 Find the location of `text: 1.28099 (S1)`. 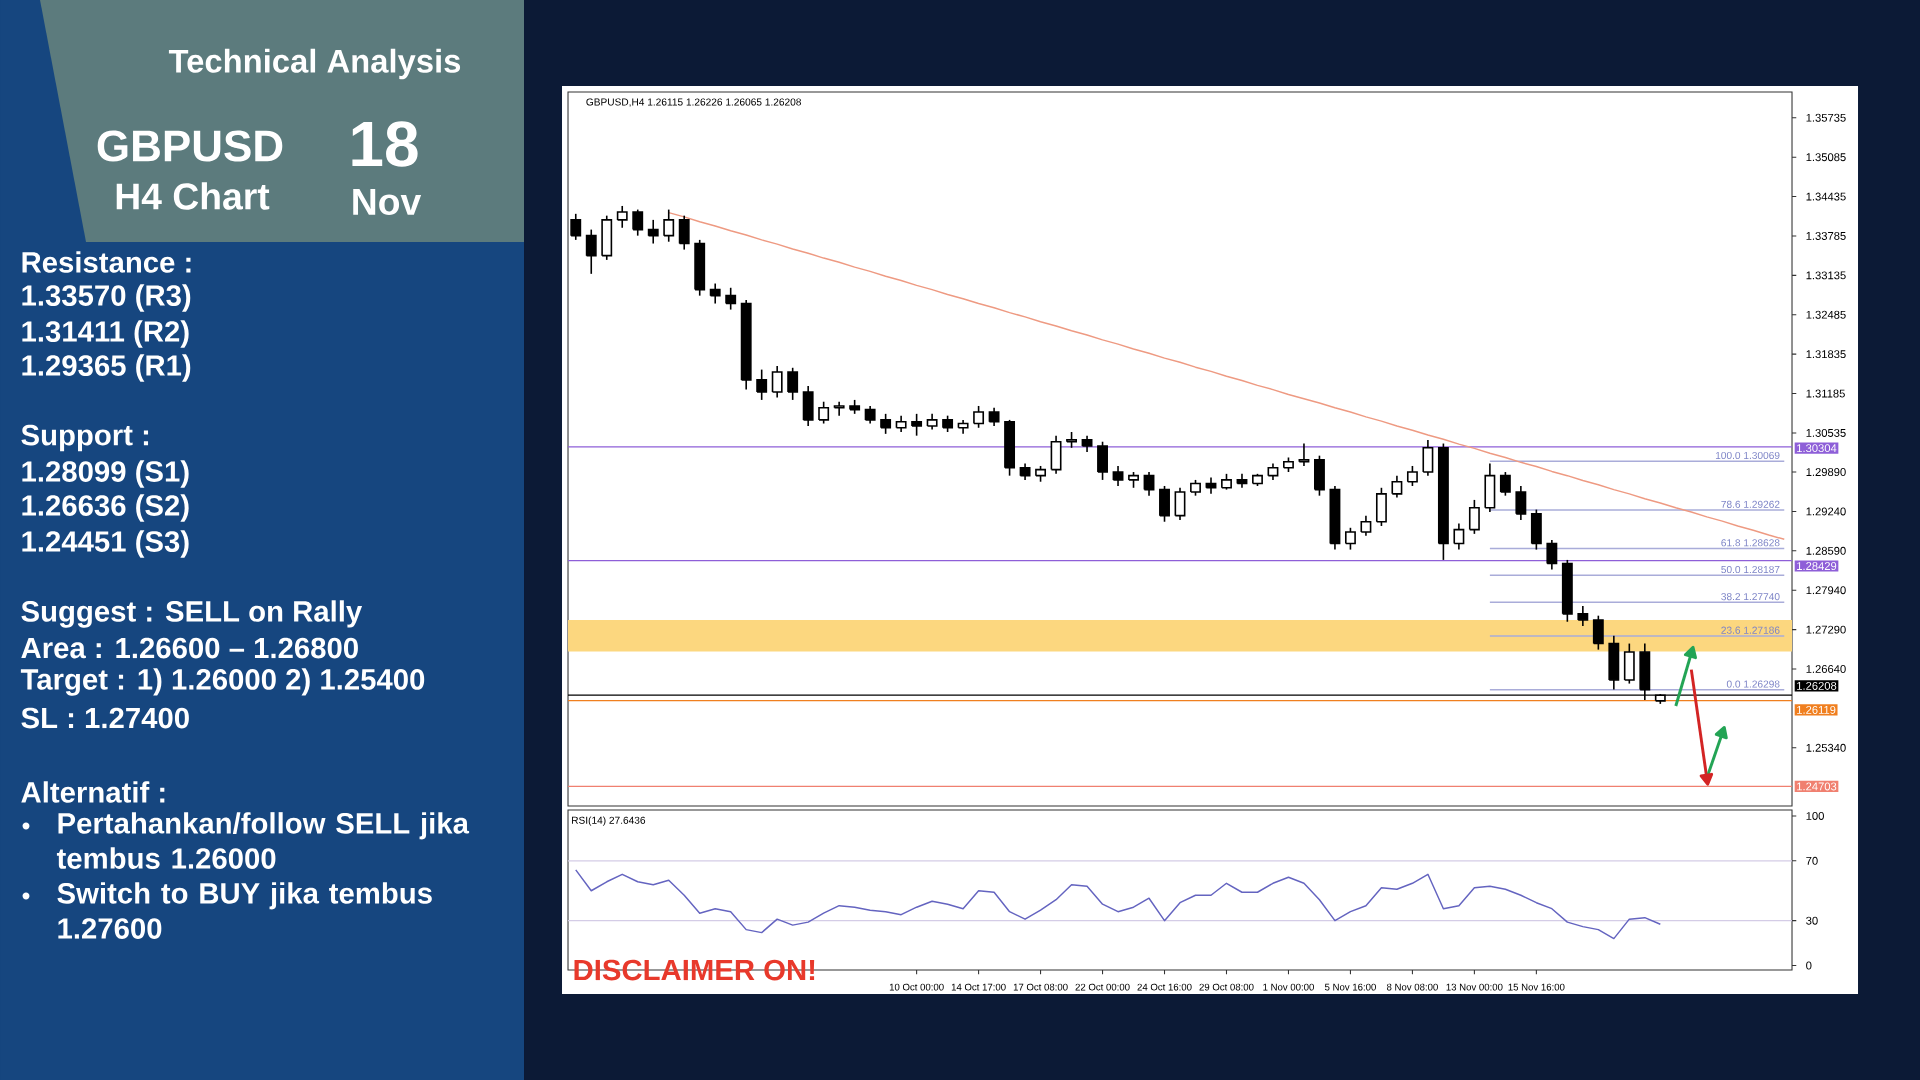

text: 1.28099 (S1) is located at coordinates (105, 474).